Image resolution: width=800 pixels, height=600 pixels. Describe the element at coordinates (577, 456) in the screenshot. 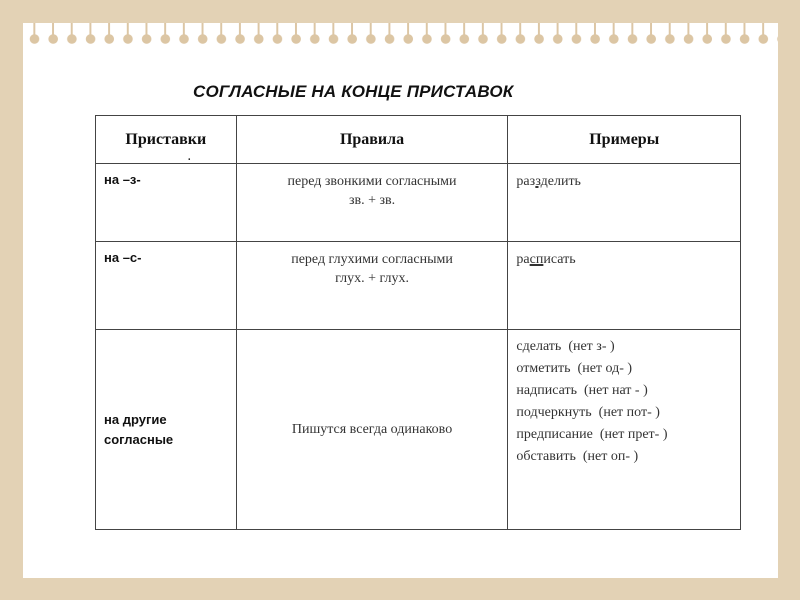

I see `example-line: обставить (нет оп- )` at that location.